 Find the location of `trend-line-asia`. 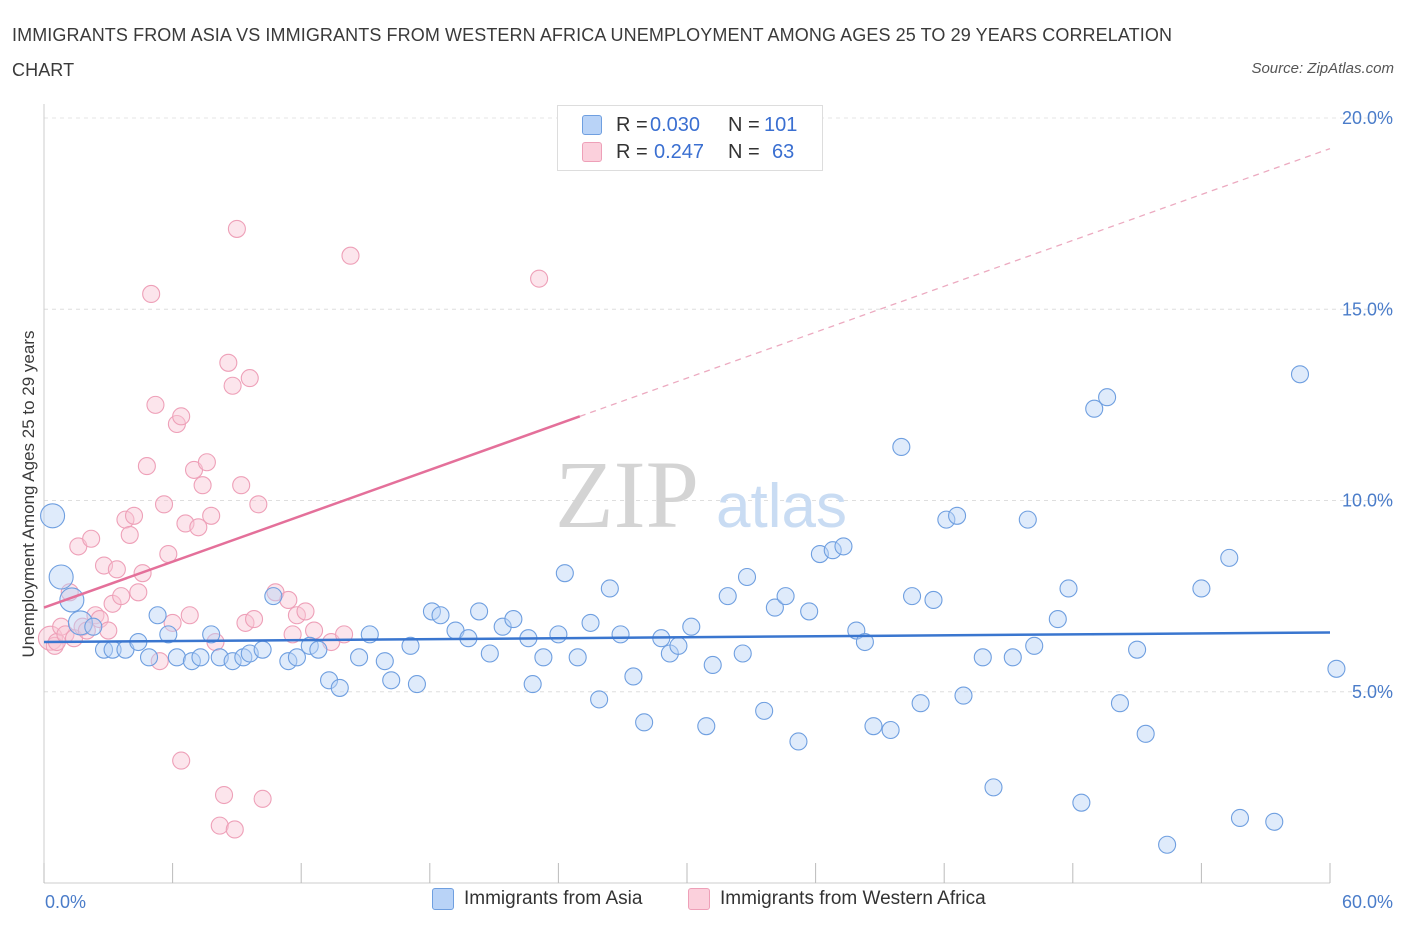

trend-line-asia is located at coordinates (687, 637).